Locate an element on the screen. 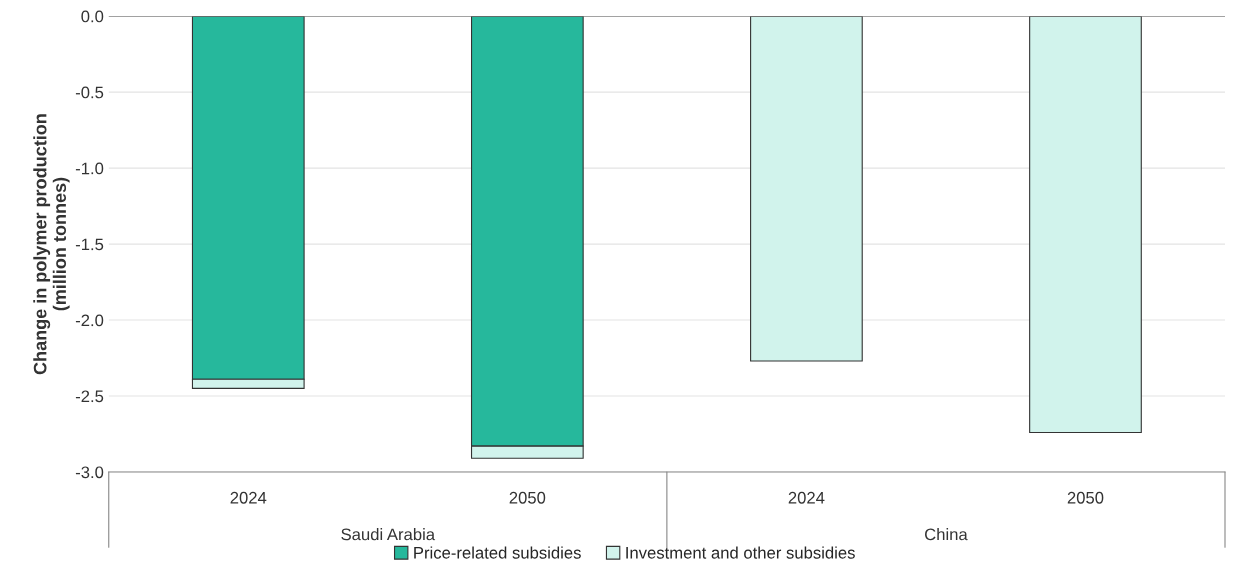 The width and height of the screenshot is (1250, 577). y-tick-label: -0.5 is located at coordinates (89, 92).